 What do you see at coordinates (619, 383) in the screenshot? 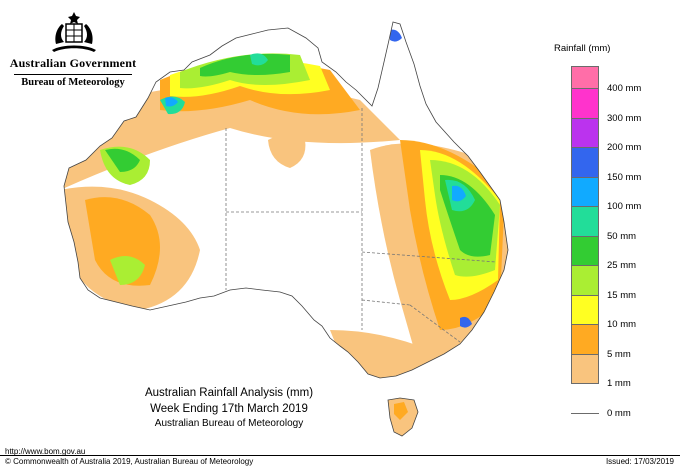
I see `legend-label: 1 mm` at bounding box center [619, 383].